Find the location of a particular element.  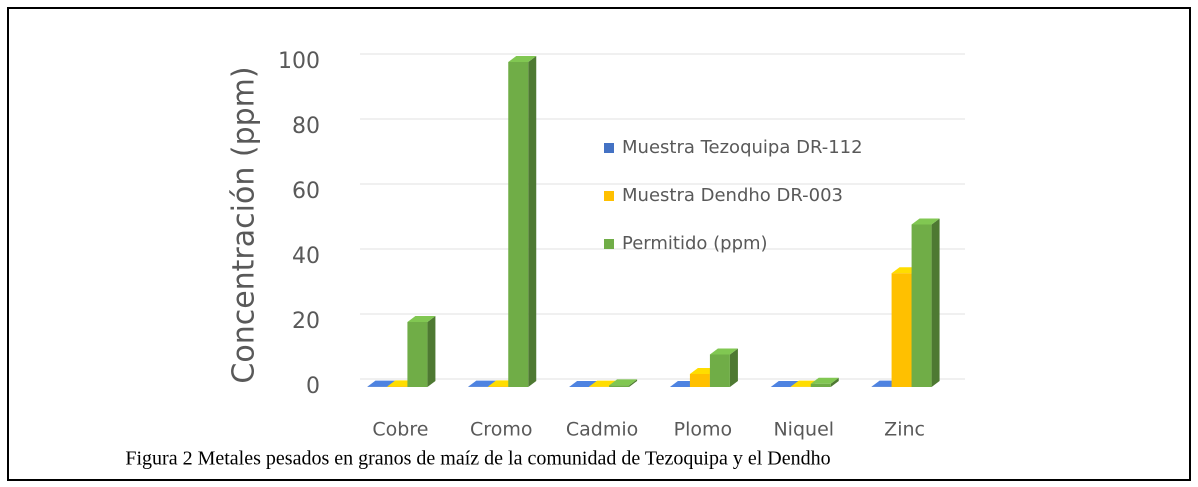

x-tick-label: Cromo is located at coordinates (501, 430).